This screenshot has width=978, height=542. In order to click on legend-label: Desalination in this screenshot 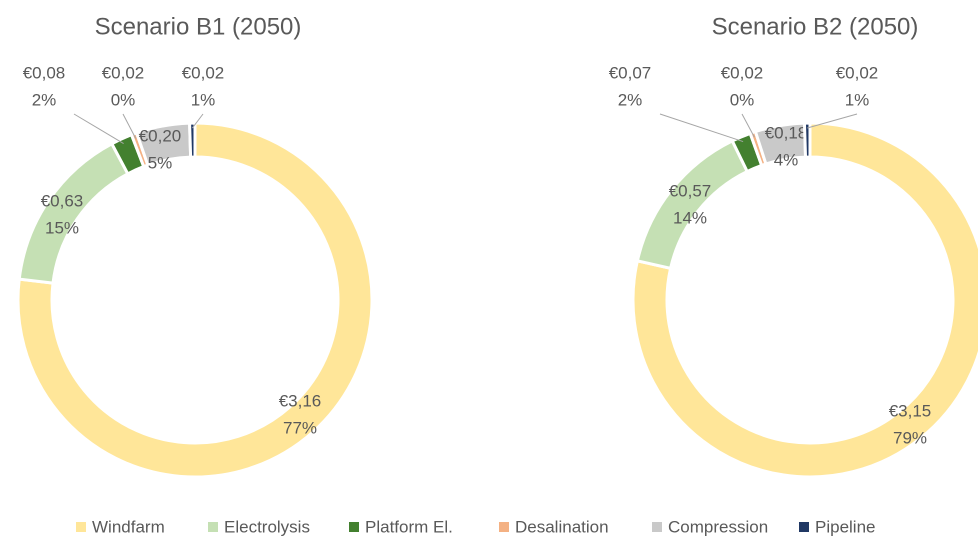, I will do `click(562, 526)`.